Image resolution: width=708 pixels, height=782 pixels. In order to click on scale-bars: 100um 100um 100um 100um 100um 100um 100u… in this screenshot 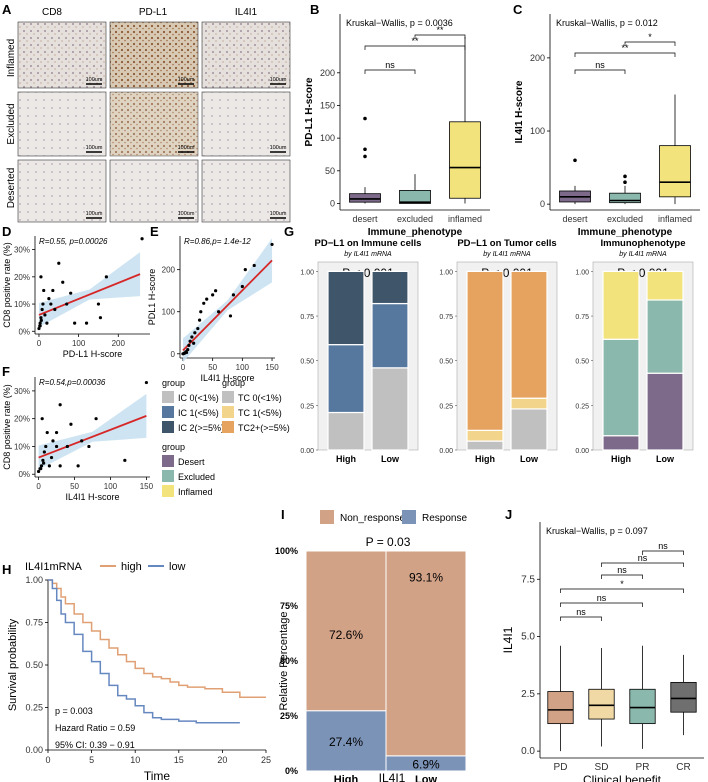, I will do `click(186, 148)`.